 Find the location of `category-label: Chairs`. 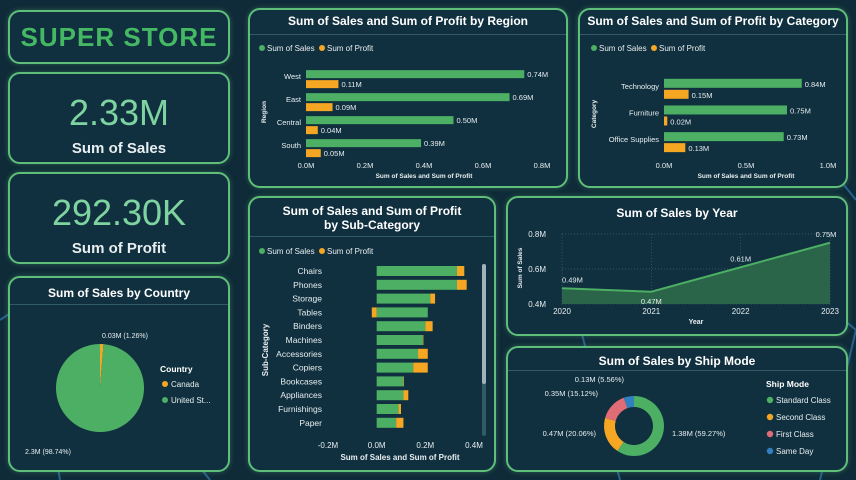

category-label: Chairs is located at coordinates (309, 271).